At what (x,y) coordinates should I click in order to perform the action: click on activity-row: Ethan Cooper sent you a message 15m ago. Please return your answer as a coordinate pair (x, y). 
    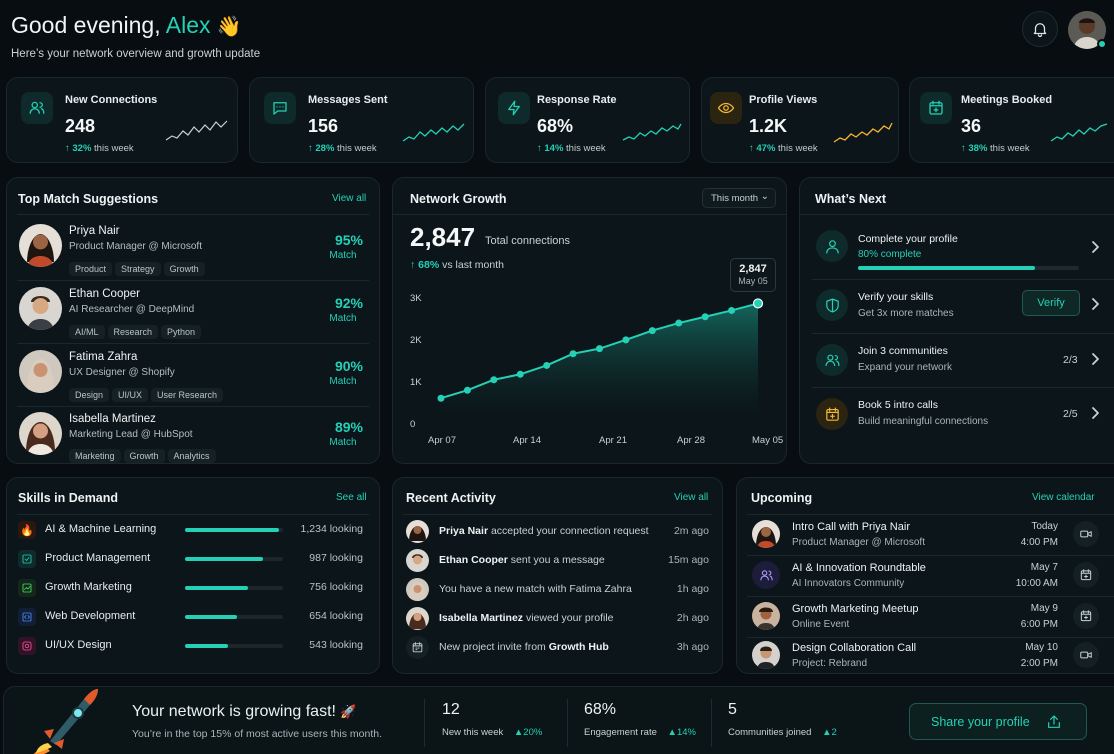
    Looking at the image, I should click on (558, 561).